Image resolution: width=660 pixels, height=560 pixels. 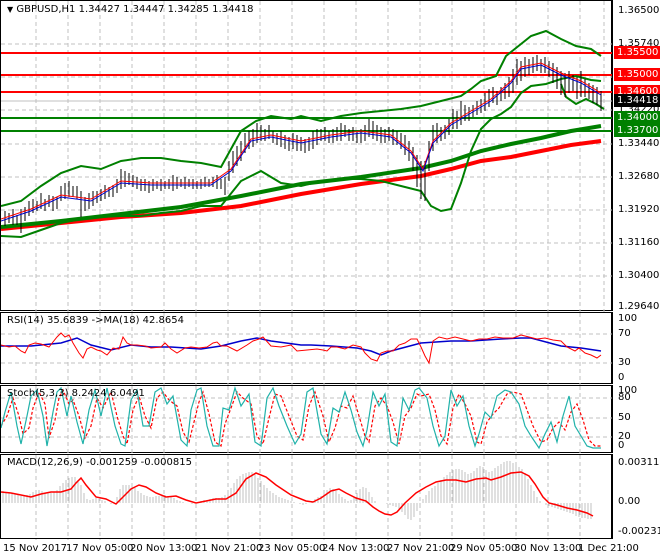 I want to click on macd-axis-label: 0.00, so click(x=629, y=501).